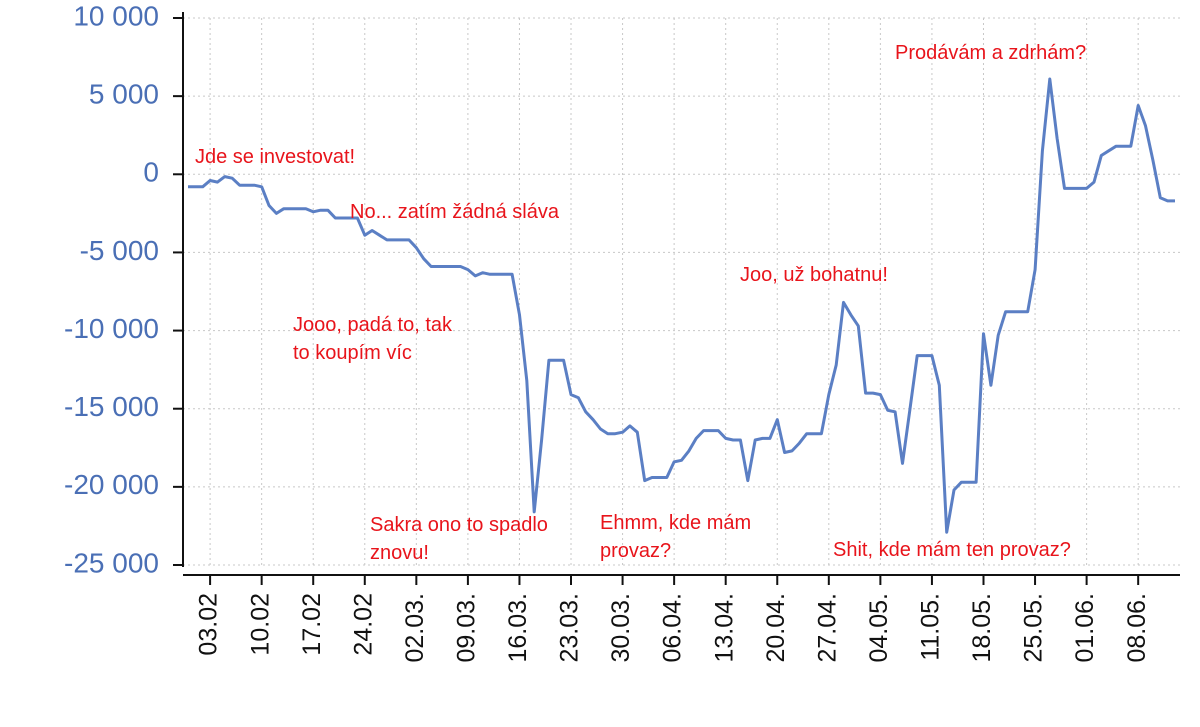 The image size is (1200, 727). What do you see at coordinates (415, 628) in the screenshot?
I see `x-tick-label: 02.03.` at bounding box center [415, 628].